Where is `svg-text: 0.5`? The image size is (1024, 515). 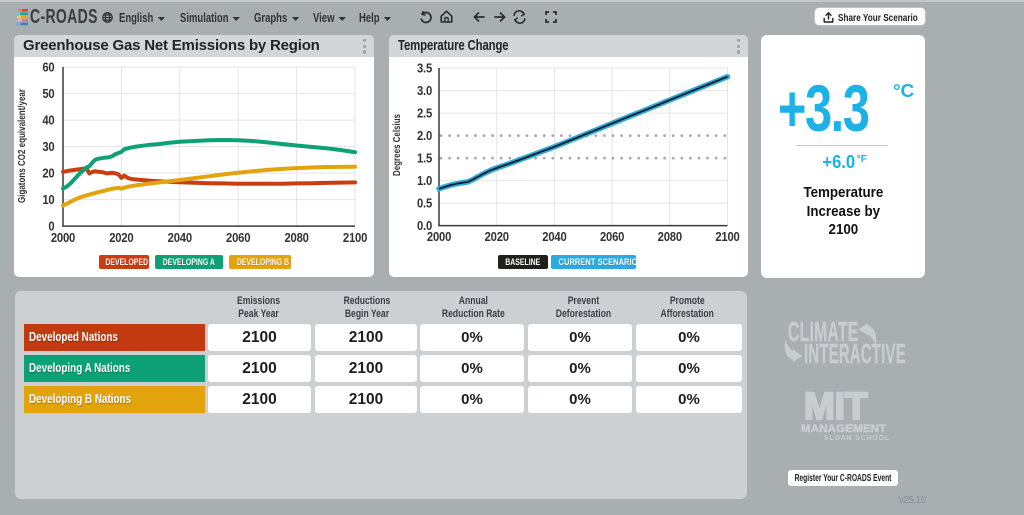
svg-text: 0.5 is located at coordinates (425, 203).